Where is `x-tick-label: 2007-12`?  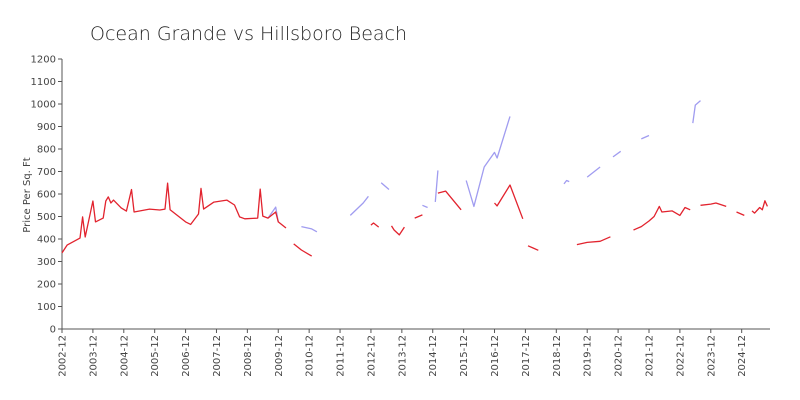 x-tick-label: 2007-12 is located at coordinates (217, 356).